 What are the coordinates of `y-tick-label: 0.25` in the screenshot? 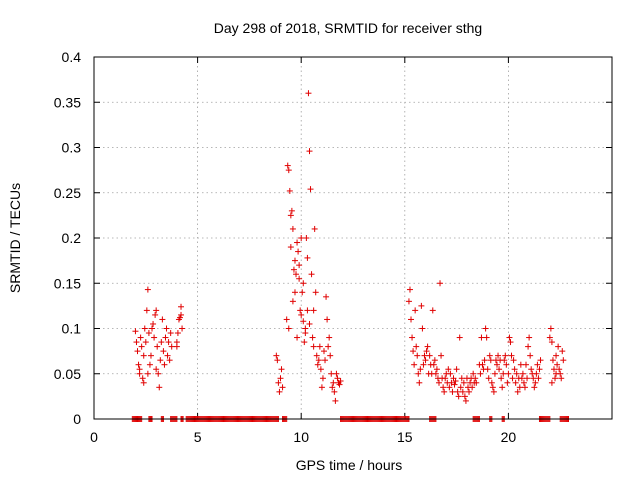 It's located at (67, 193).